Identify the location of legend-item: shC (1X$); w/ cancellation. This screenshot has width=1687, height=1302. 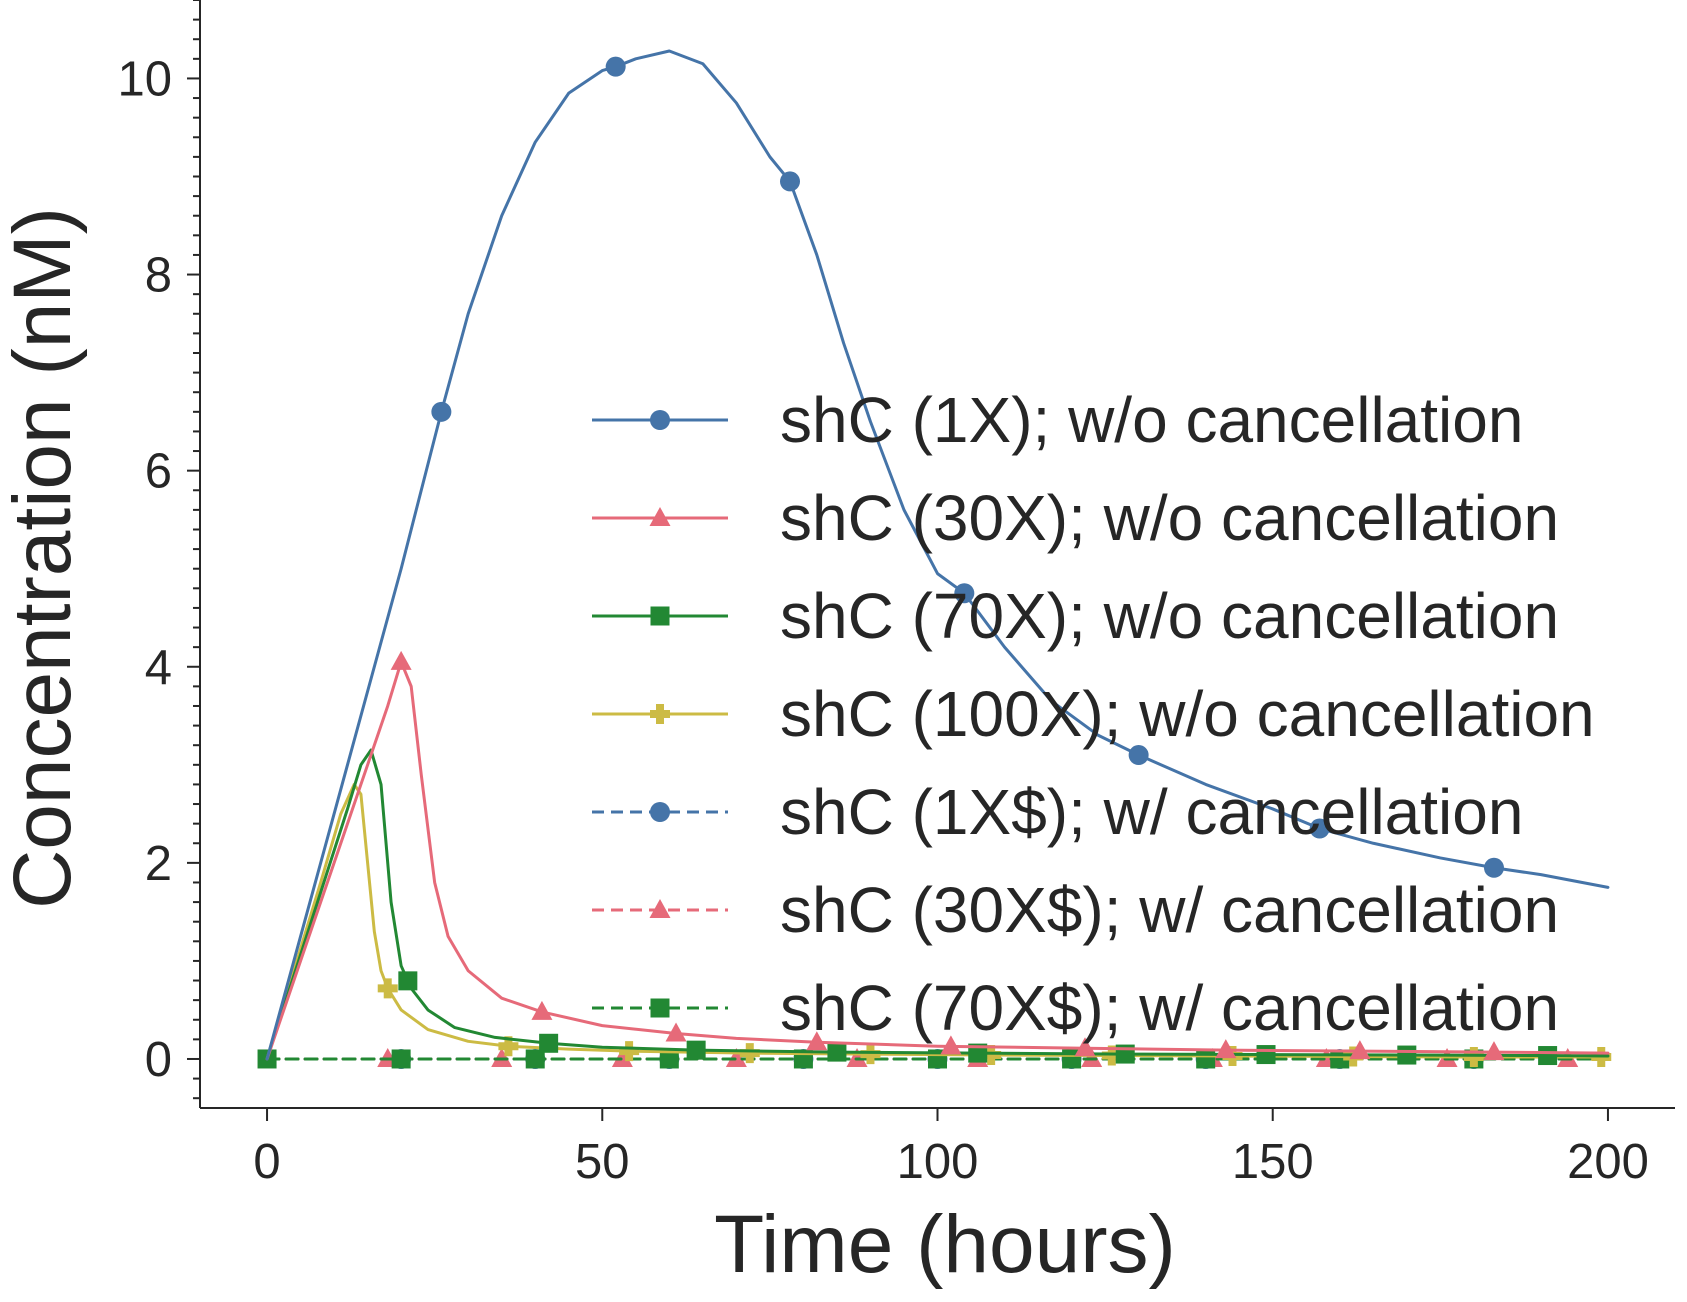
(1057, 812).